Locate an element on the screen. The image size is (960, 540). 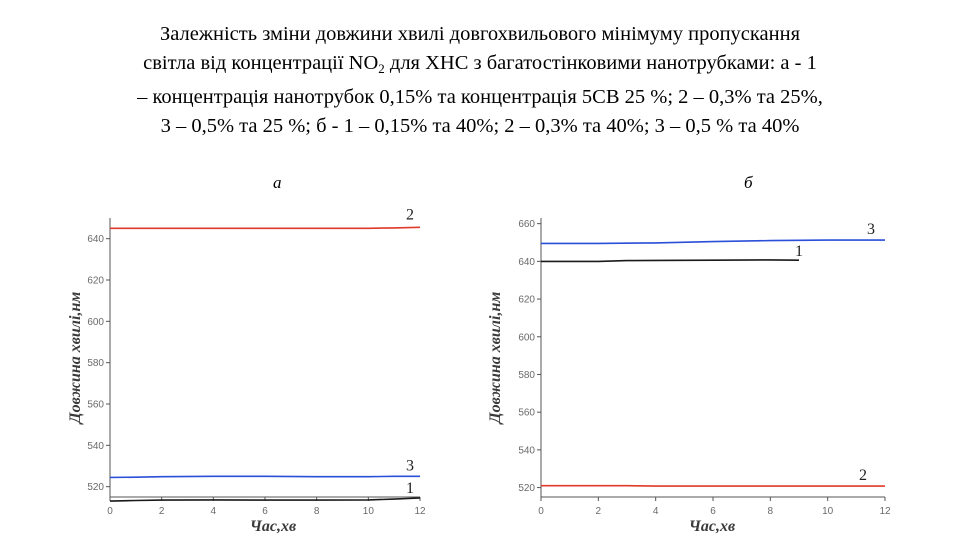
panel-label-a: а is located at coordinates (277, 182).